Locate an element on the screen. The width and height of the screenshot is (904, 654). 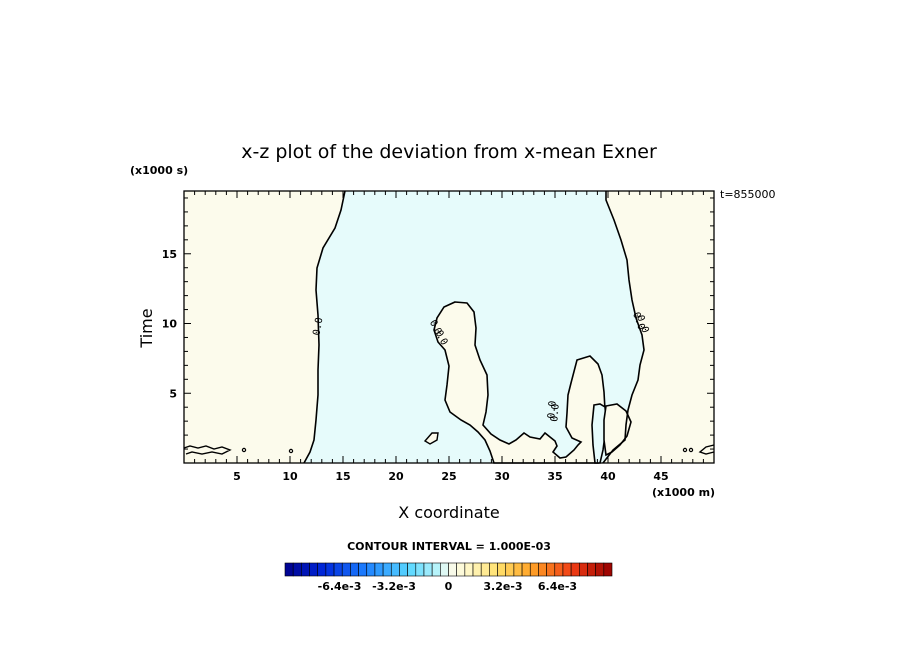
contour-interval-label: CONTOUR INTERVAL = 1.000E-03 is located at coordinates (449, 546).